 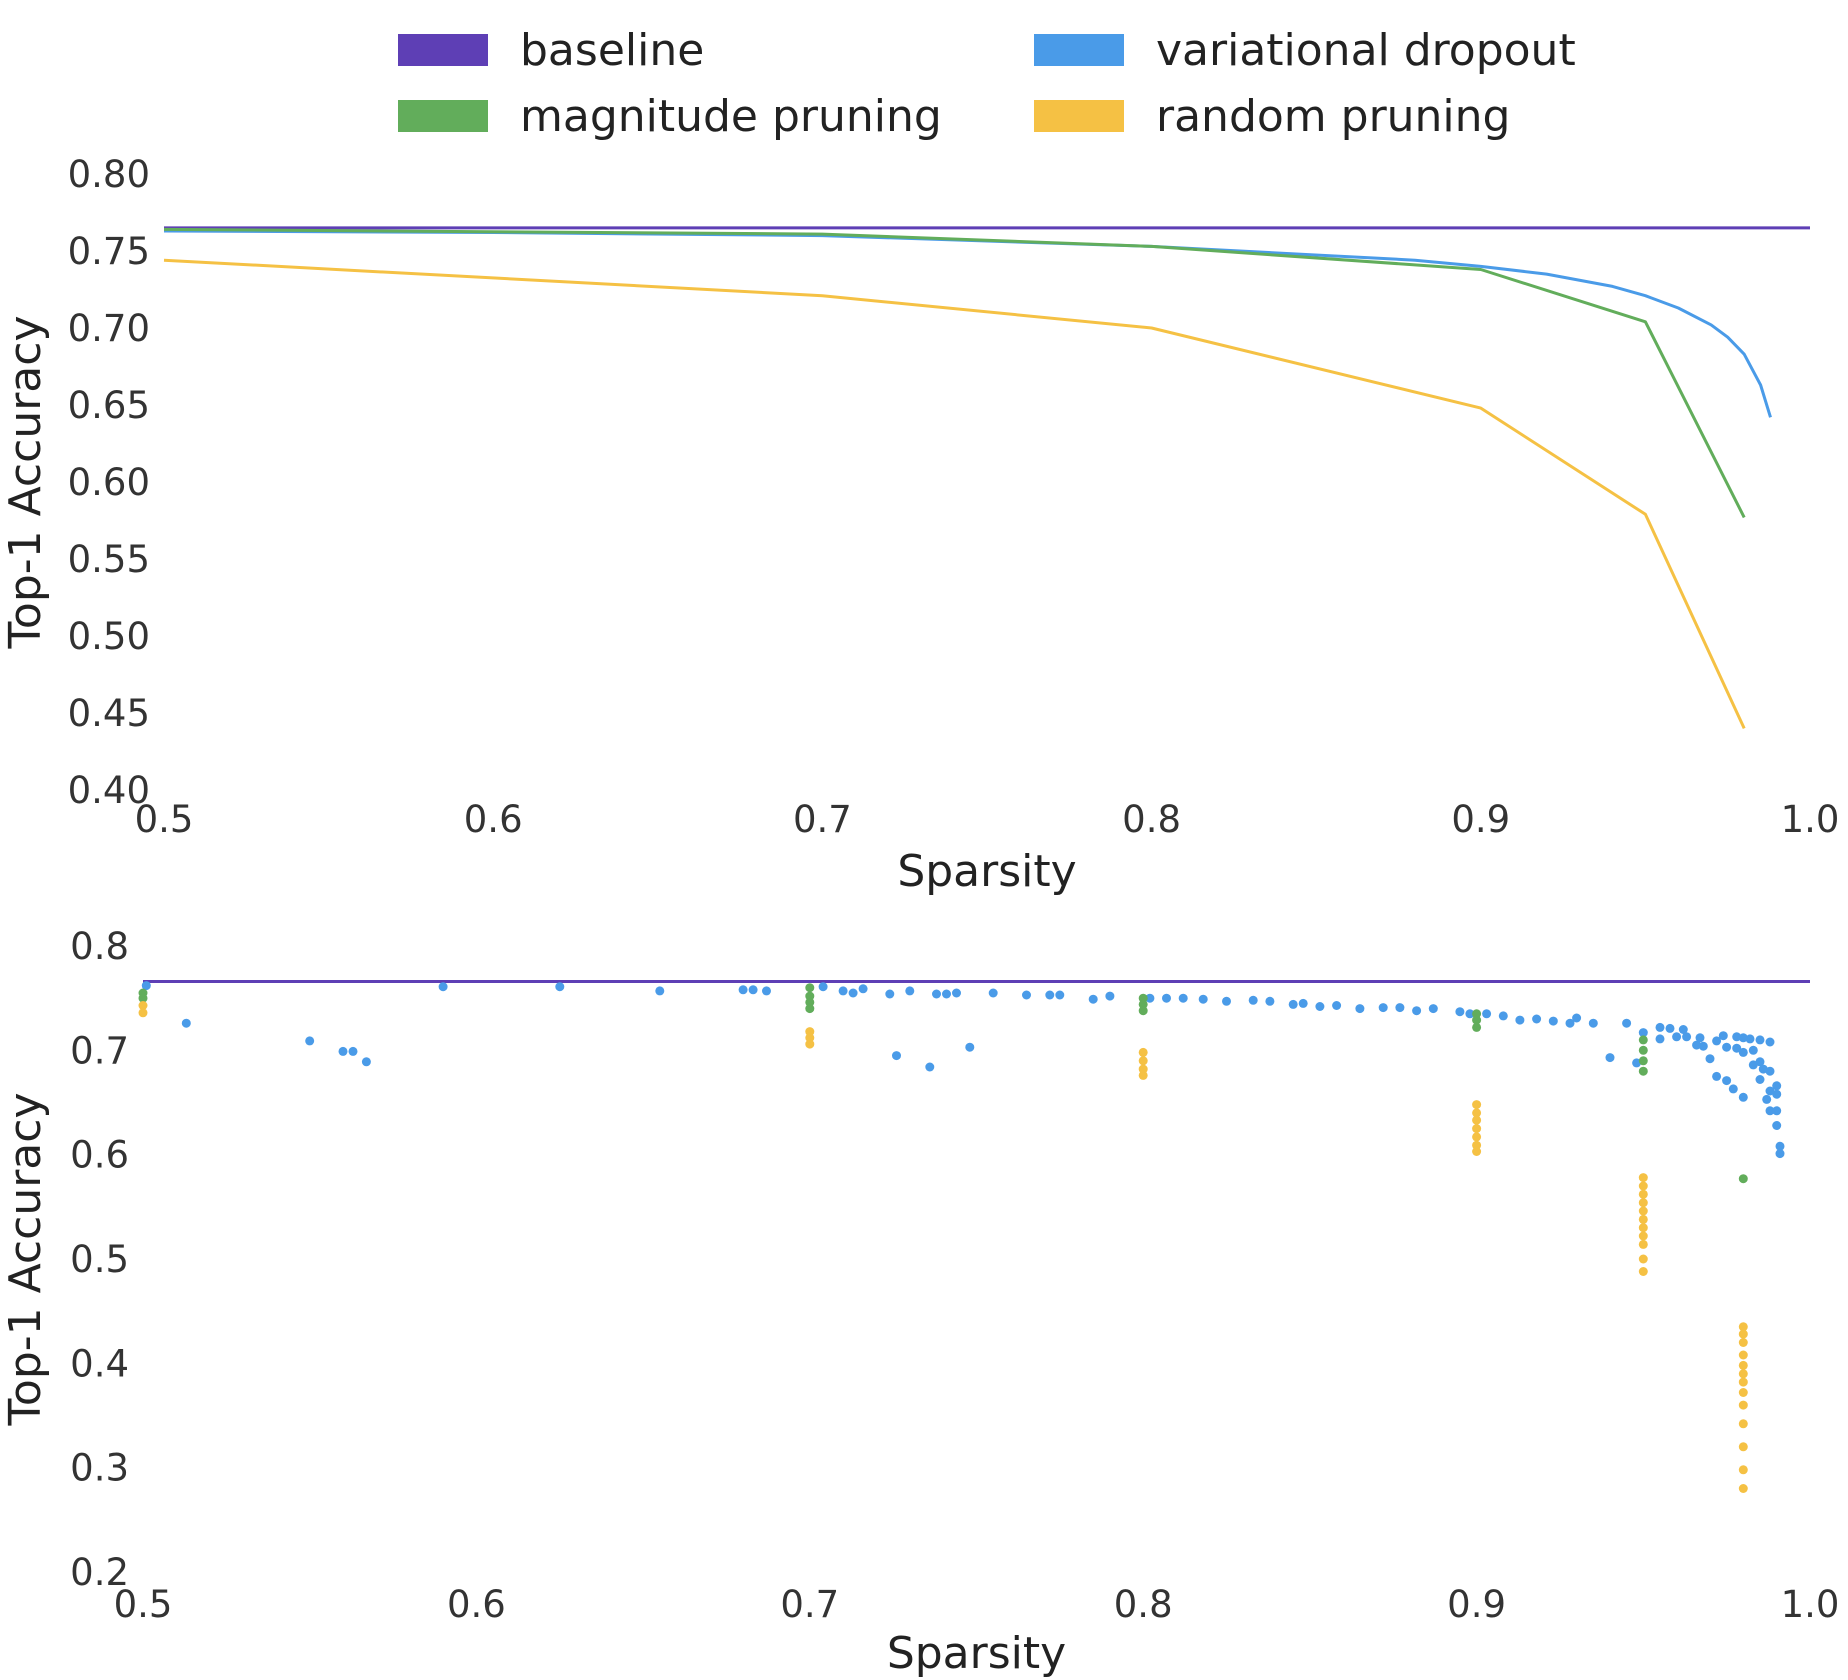 I want to click on bottom-xtick-label: 0.8, so click(x=1143, y=1604).